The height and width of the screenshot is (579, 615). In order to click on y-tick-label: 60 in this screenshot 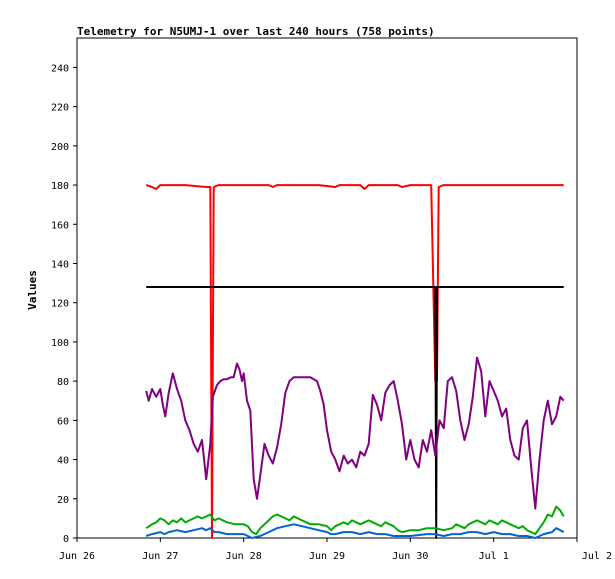, I will do `click(63, 421)`.